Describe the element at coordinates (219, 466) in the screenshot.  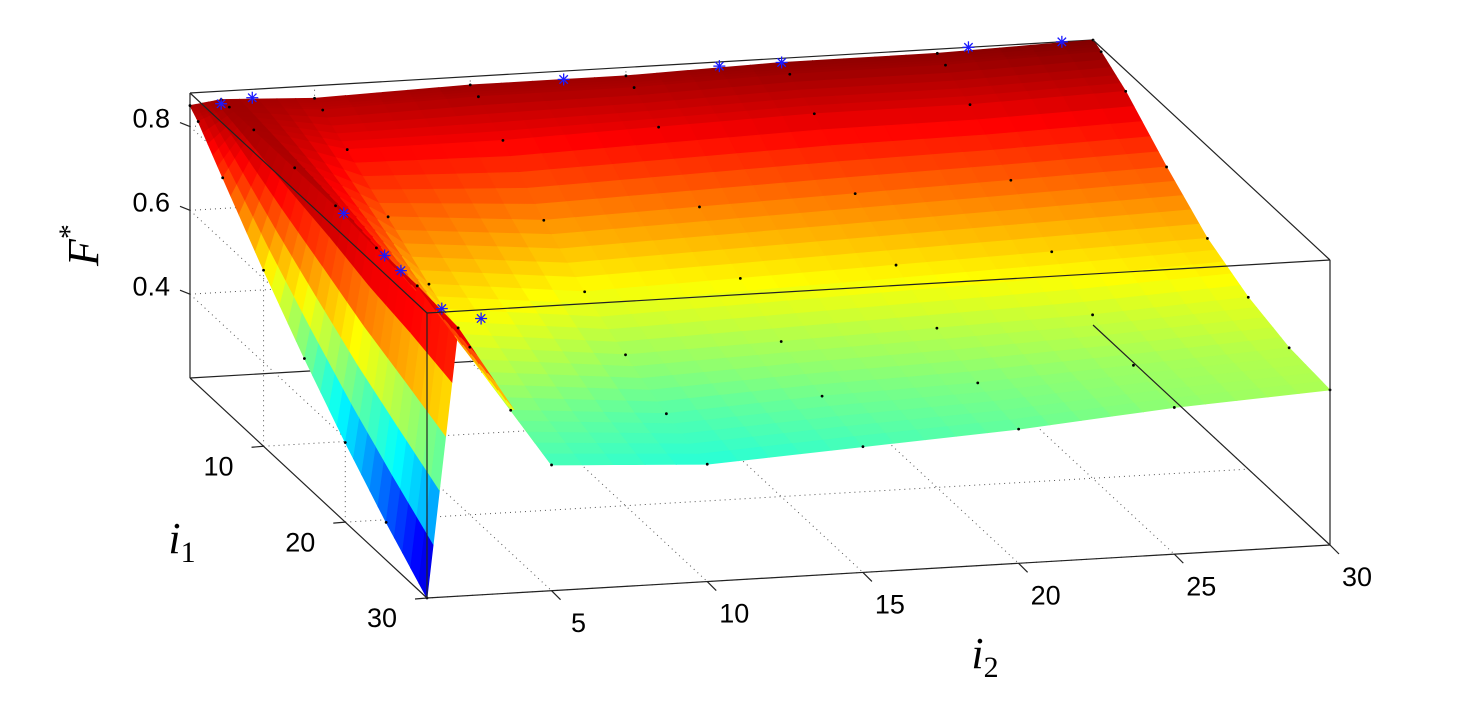
I see `y-tick-label: 10` at that location.